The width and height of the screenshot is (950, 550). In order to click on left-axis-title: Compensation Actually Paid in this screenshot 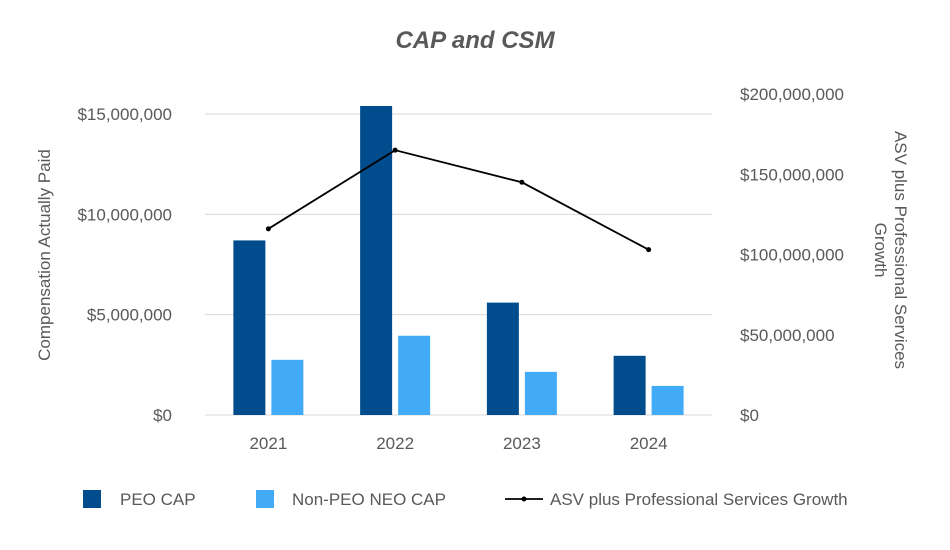, I will do `click(44, 255)`.